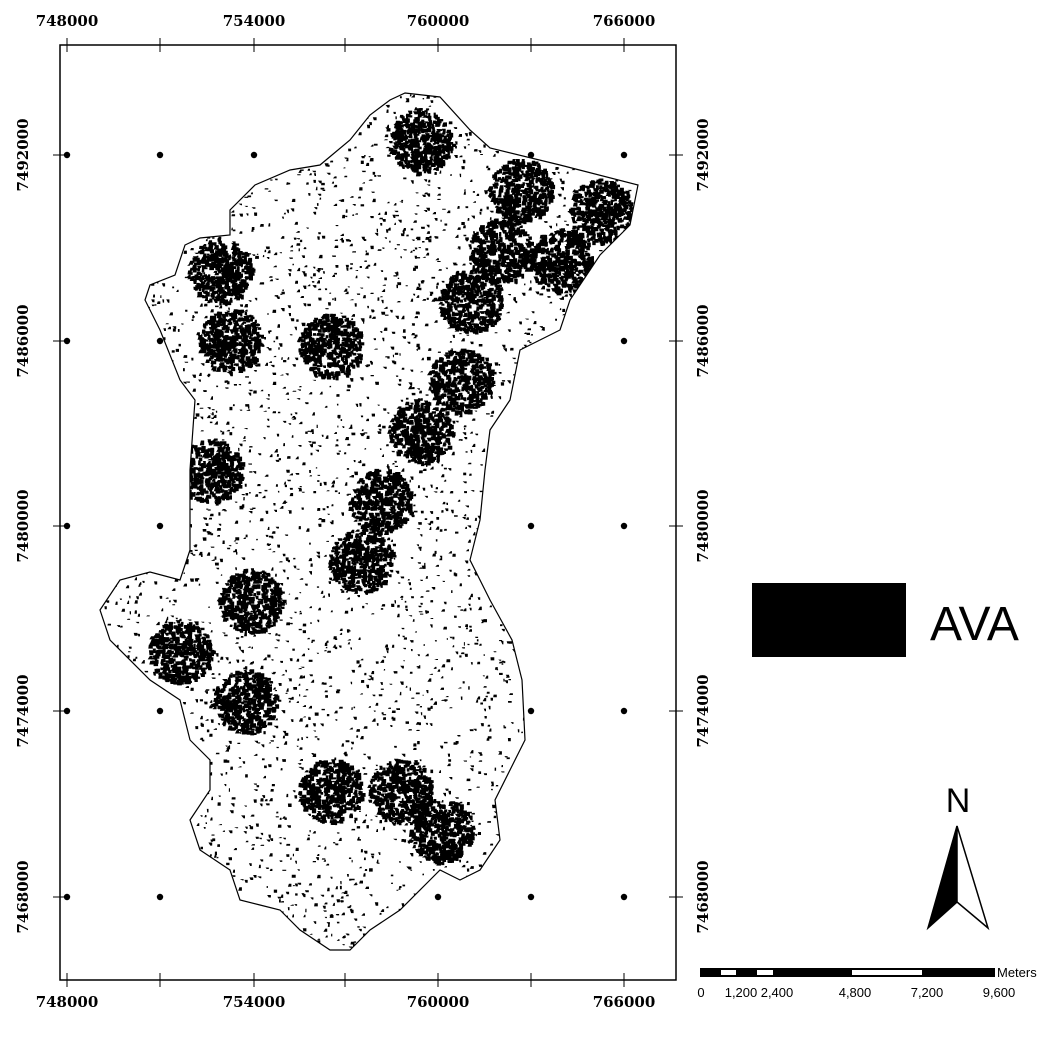  Describe the element at coordinates (67, 21) in the screenshot. I see `x-label-top: 748000` at that location.